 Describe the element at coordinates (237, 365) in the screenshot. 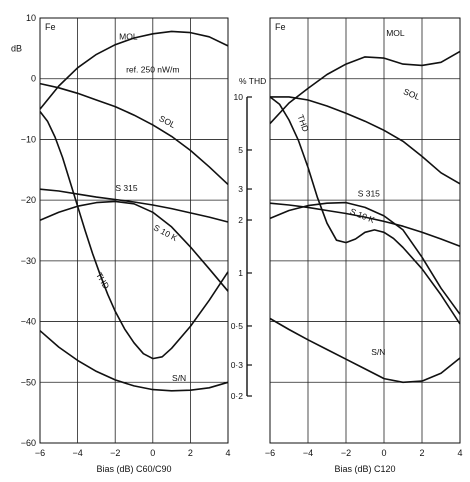

I see `thd-tick-label: 0·3` at that location.